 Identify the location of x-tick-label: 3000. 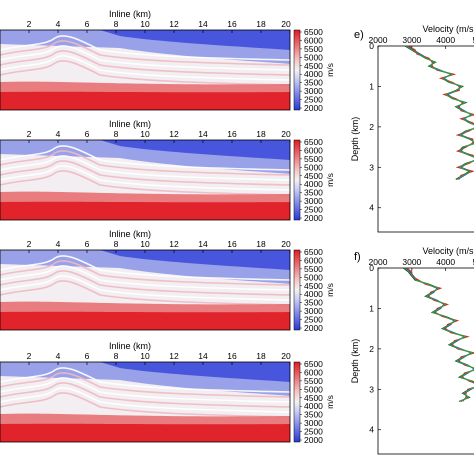
(411, 40).